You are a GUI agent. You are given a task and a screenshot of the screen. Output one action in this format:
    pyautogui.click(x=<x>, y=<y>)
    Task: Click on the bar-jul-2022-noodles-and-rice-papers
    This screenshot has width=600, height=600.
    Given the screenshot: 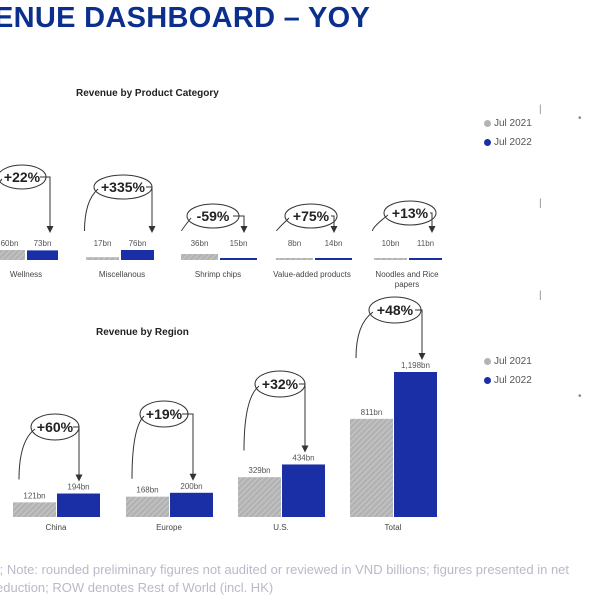 What is the action you would take?
    pyautogui.click(x=425, y=259)
    